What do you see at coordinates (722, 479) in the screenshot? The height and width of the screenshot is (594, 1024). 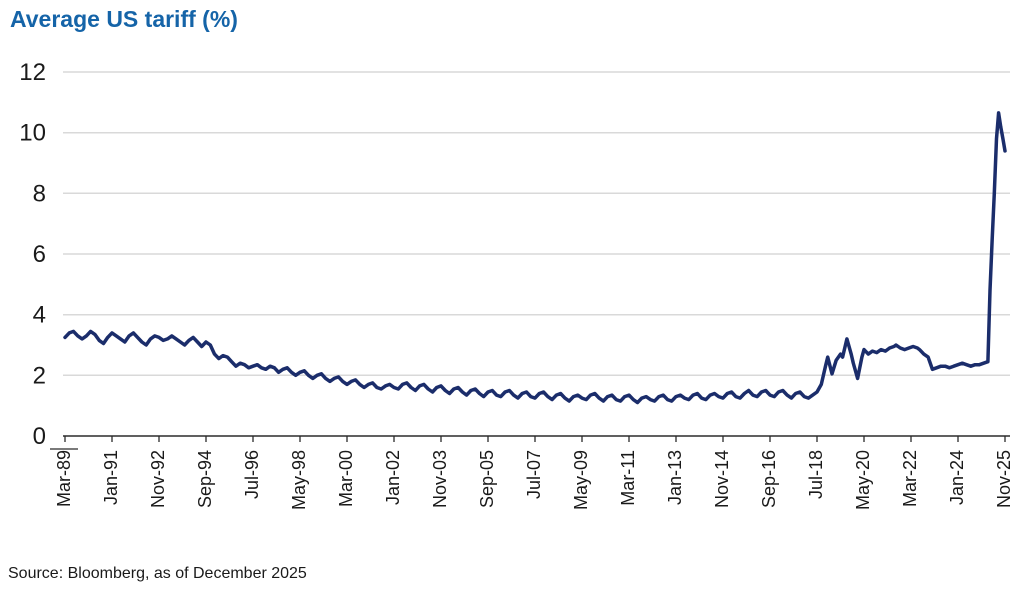 I see `x-axis-tick-label: Nov-14` at bounding box center [722, 479].